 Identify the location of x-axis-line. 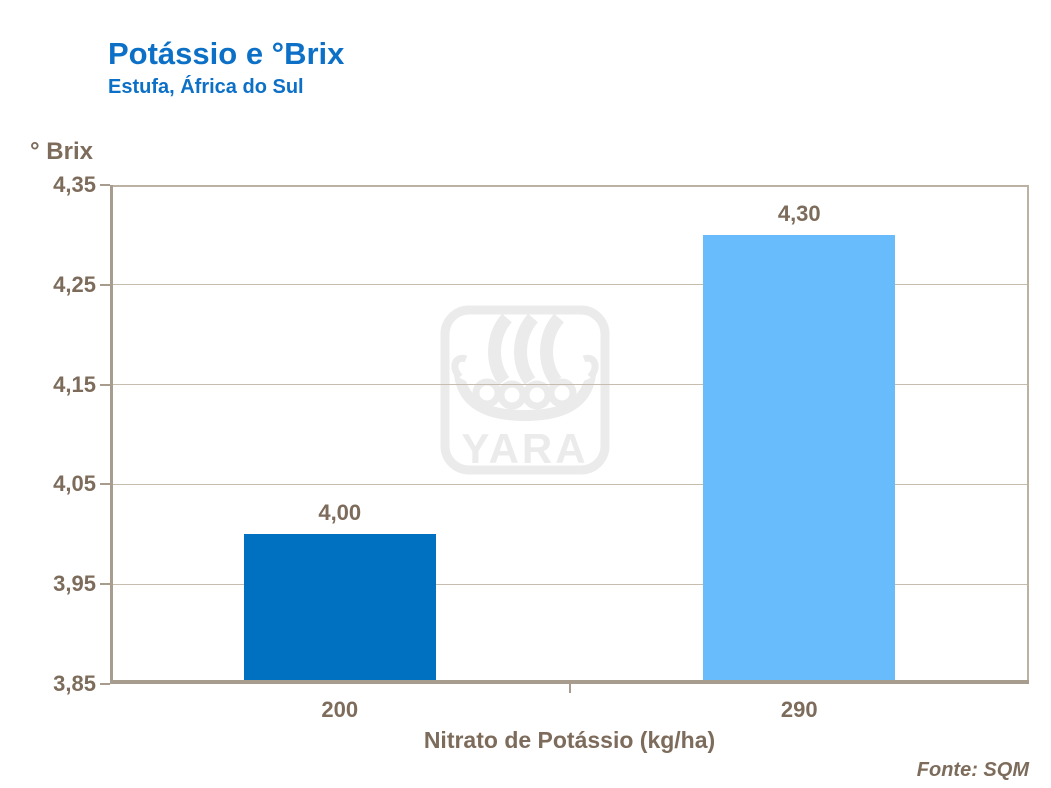
(569, 682).